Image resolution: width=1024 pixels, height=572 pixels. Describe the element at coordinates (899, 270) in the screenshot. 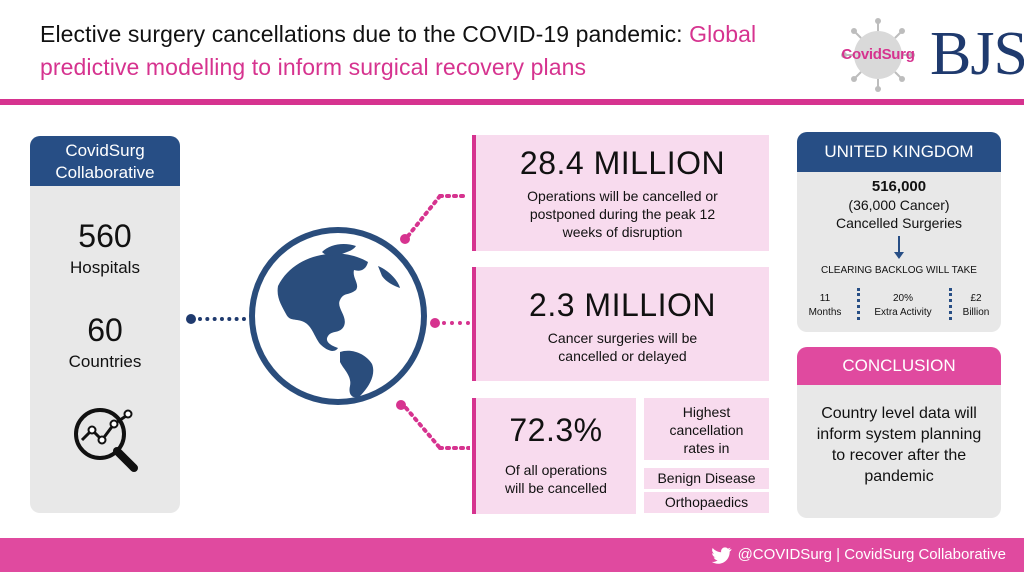

I see `uk-backlog: CLEARING BACKLOG WILL TAKE` at that location.